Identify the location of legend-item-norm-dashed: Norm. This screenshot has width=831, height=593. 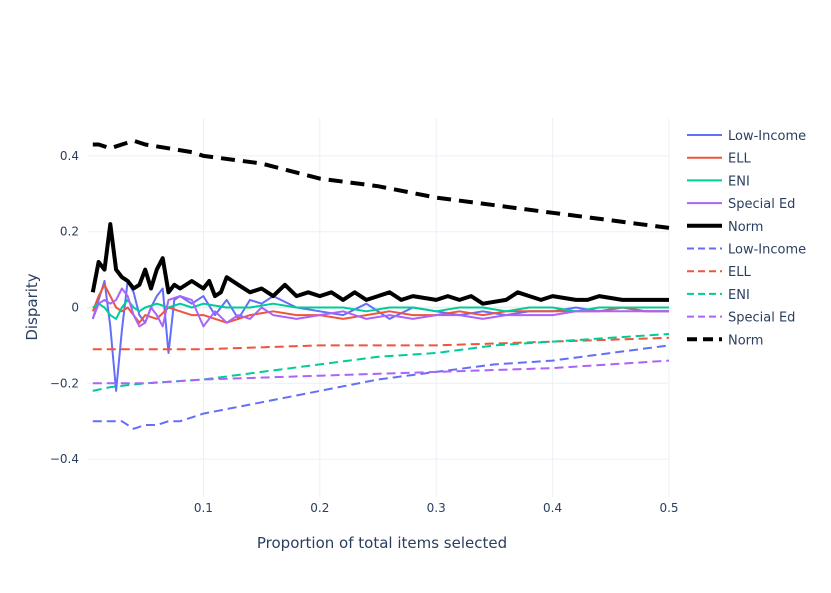
(725, 340).